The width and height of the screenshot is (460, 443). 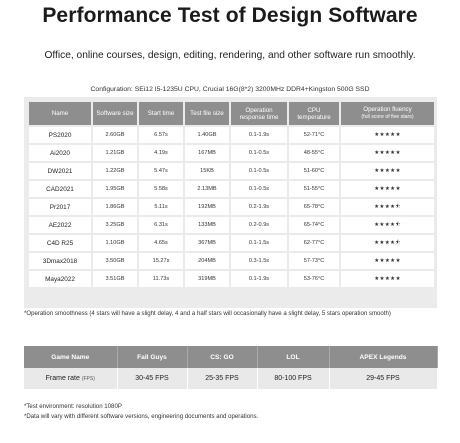 I want to click on cpu-temperature-cell: 53-76°C, so click(x=314, y=279).